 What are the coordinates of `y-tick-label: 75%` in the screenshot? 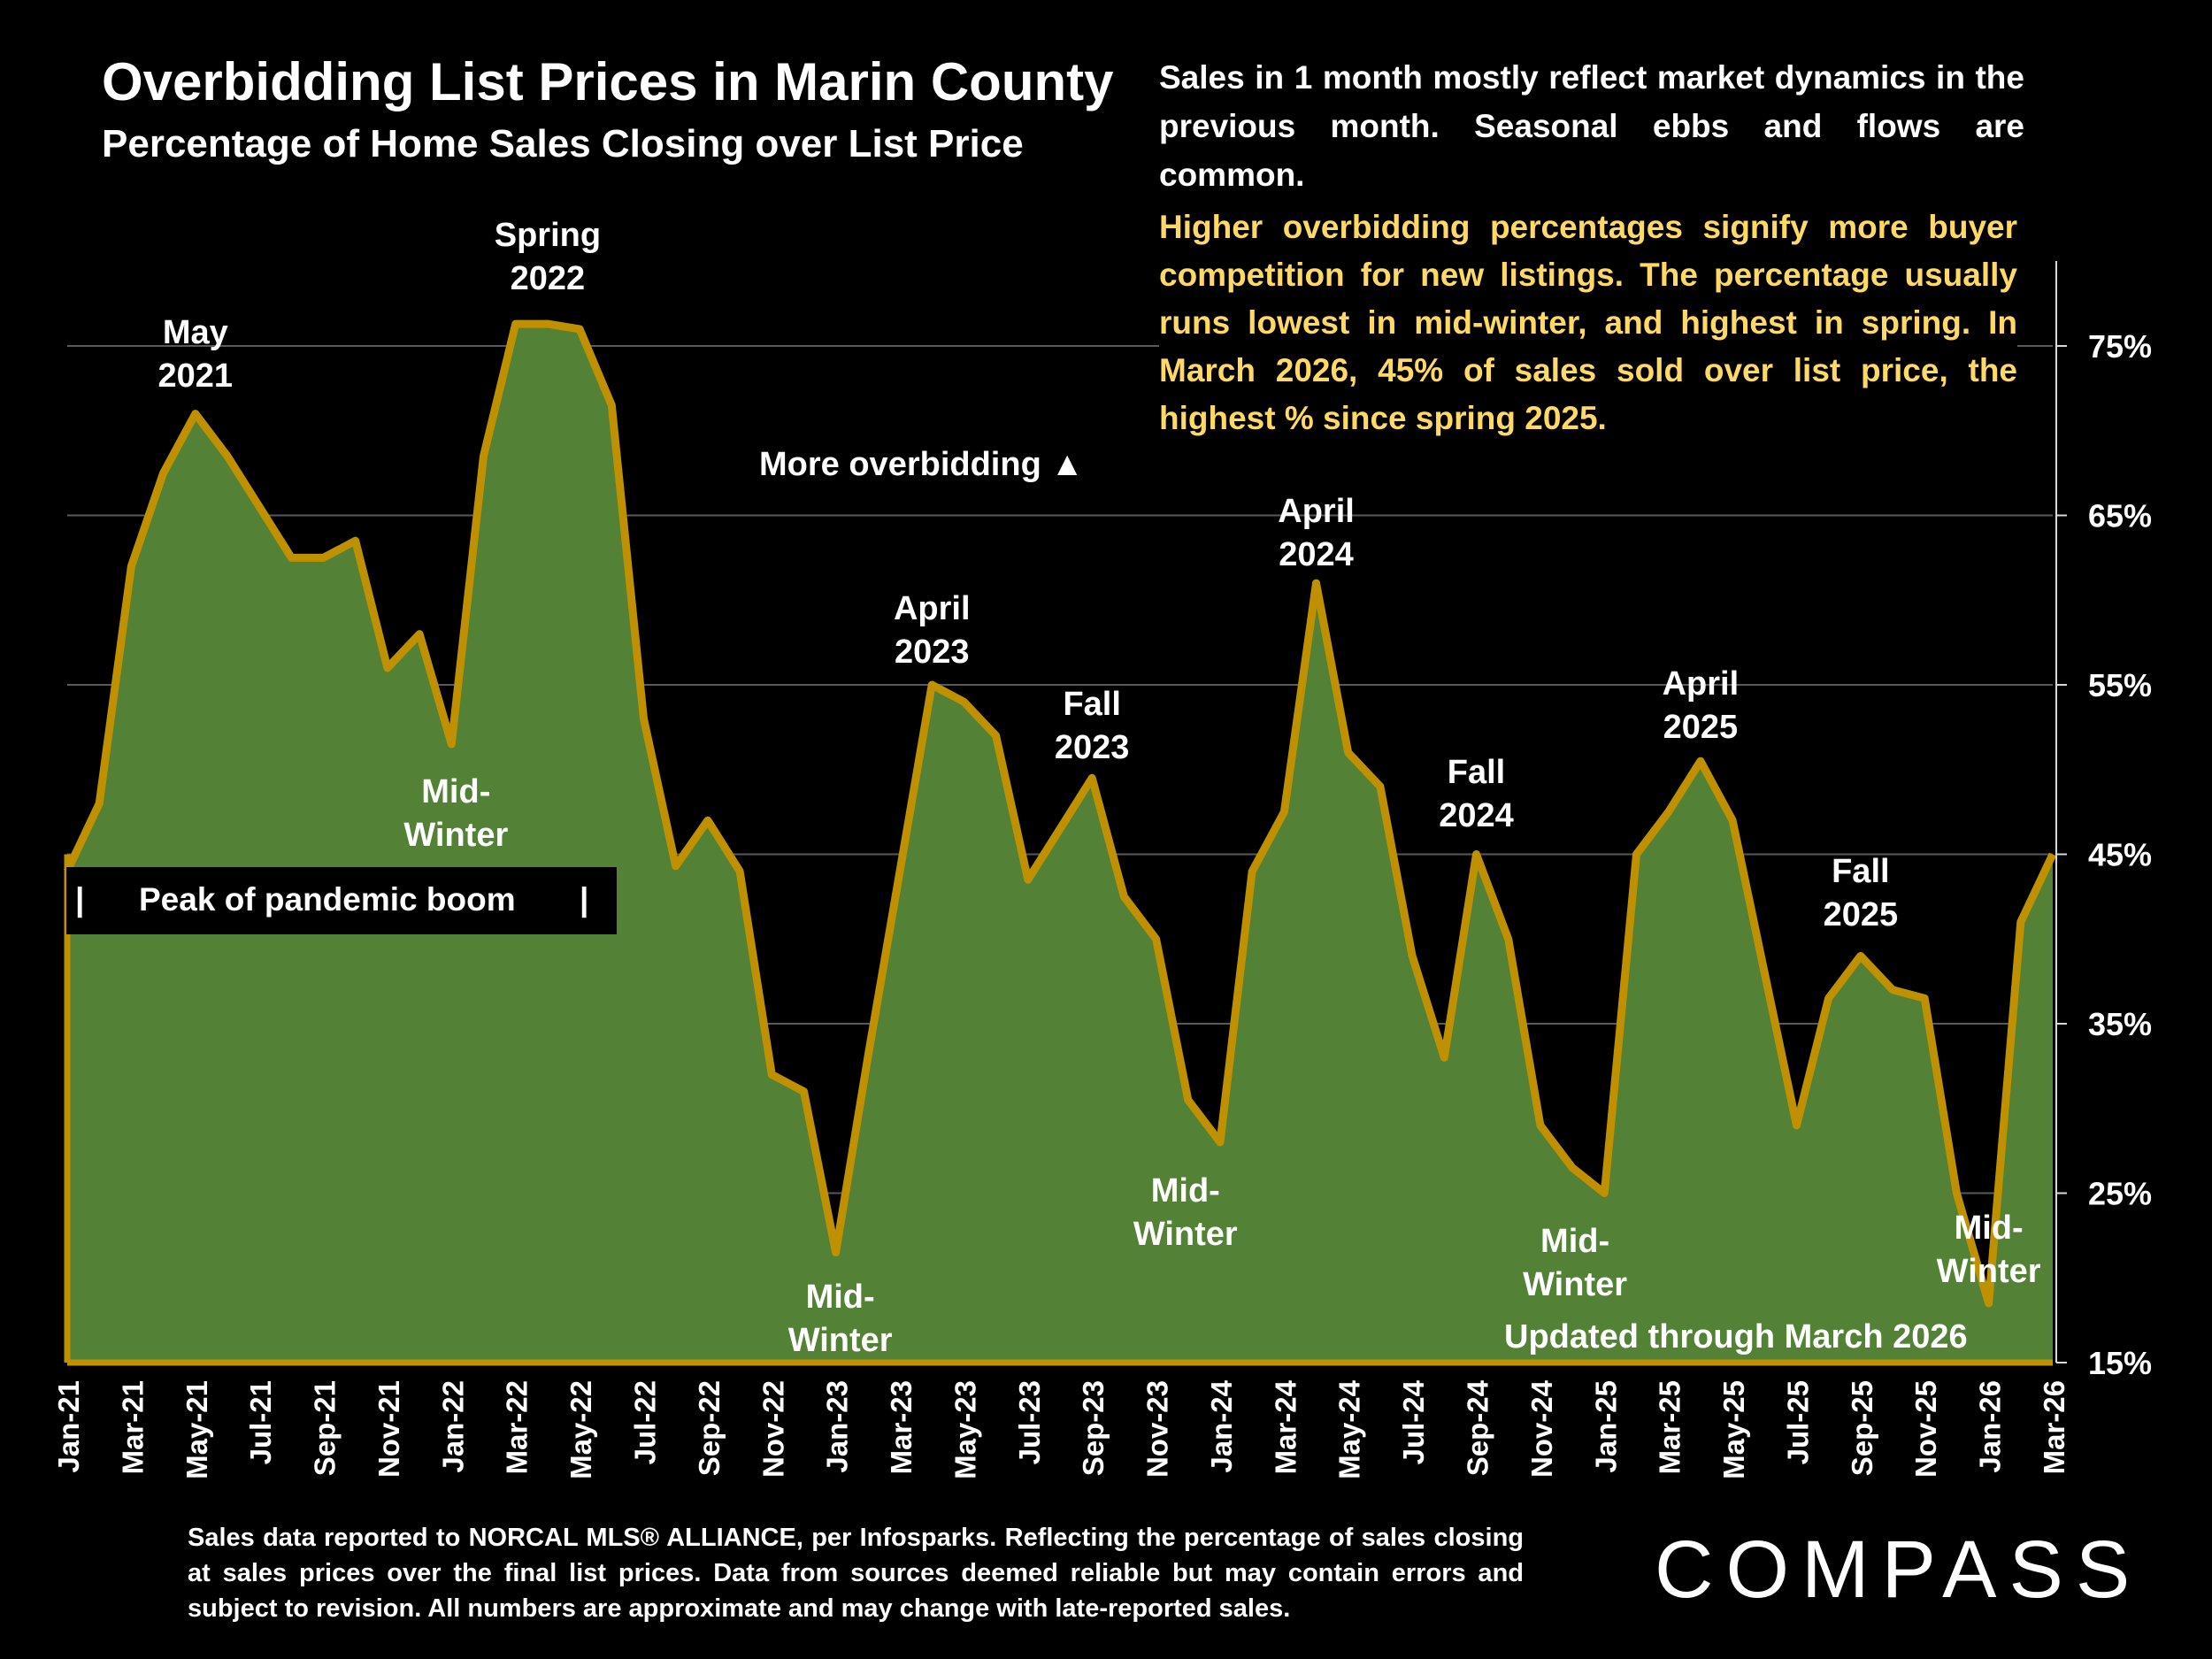 It's located at (2120, 347).